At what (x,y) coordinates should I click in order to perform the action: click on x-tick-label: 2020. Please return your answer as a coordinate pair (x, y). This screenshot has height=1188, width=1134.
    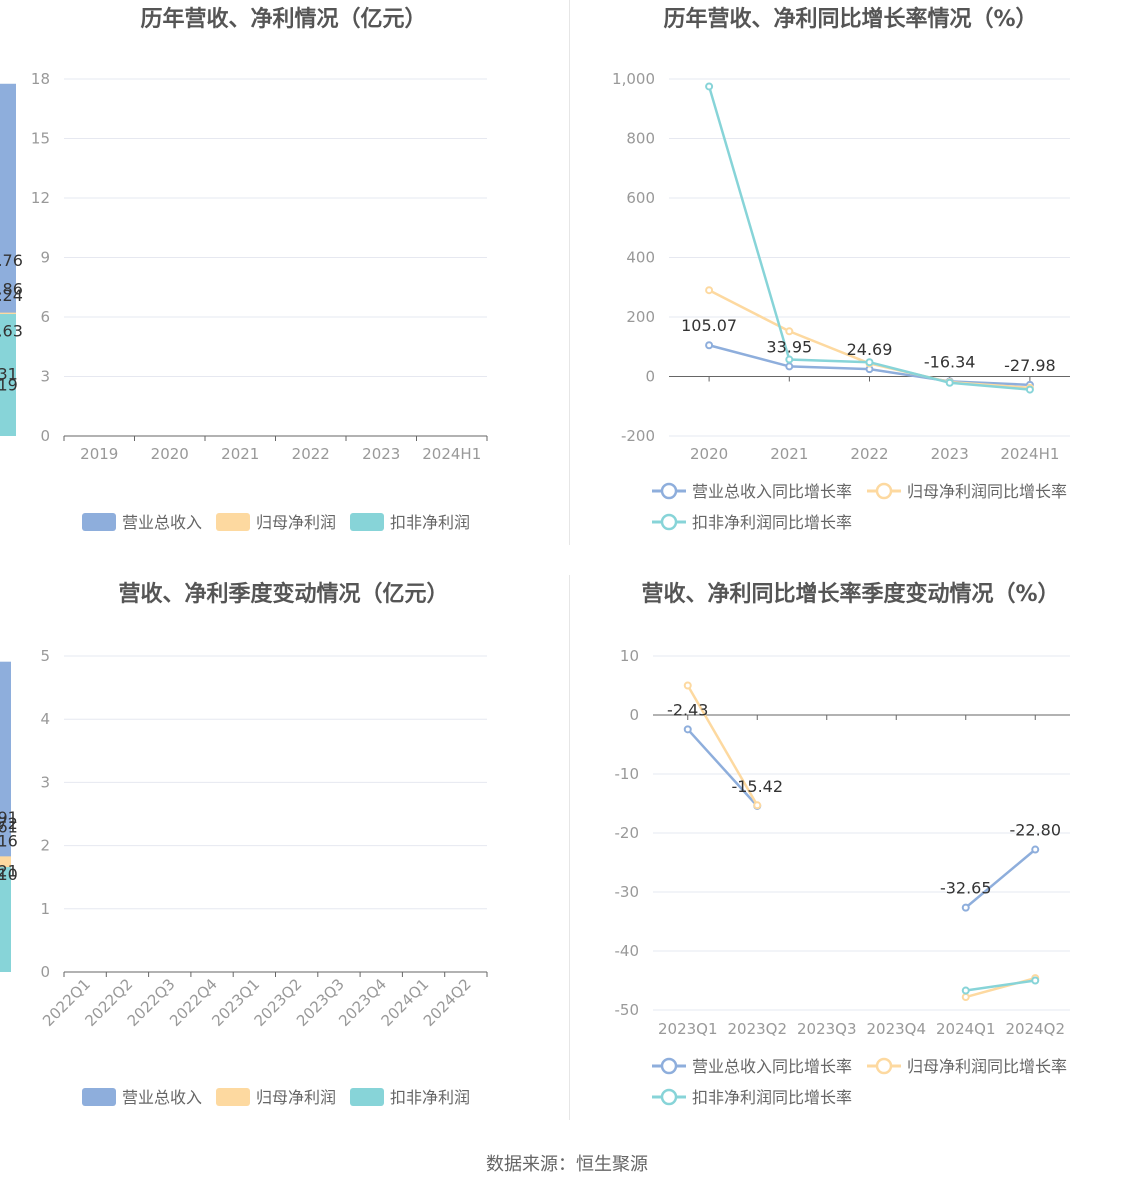
    Looking at the image, I should click on (709, 454).